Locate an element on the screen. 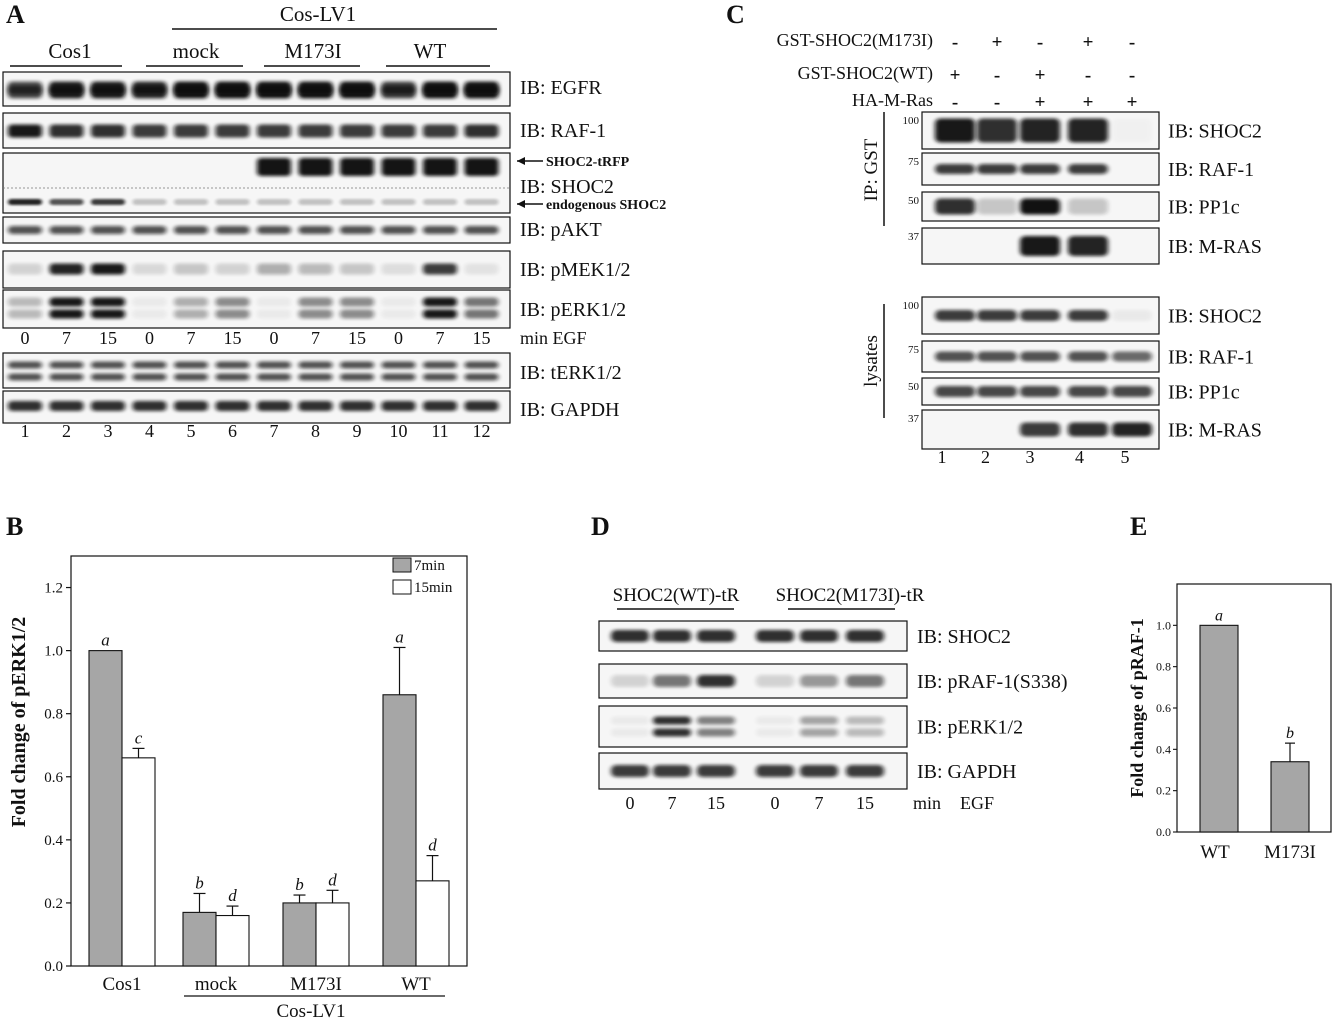 This screenshot has height=1019, width=1333. lane-number: 5 is located at coordinates (191, 431).